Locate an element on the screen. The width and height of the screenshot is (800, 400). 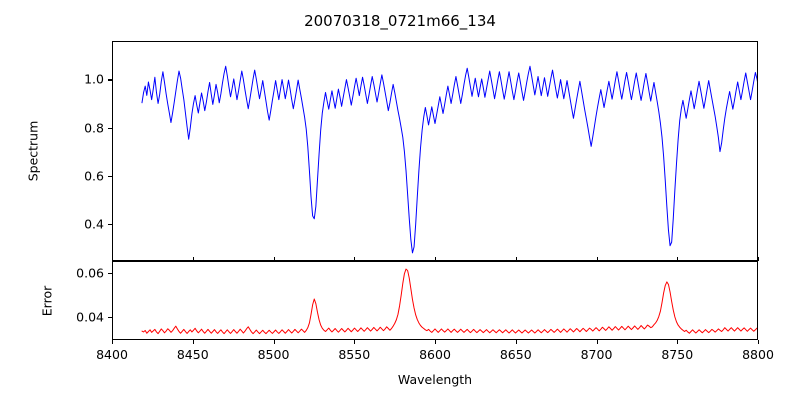
x-tick-label: 8400 is located at coordinates (112, 354).